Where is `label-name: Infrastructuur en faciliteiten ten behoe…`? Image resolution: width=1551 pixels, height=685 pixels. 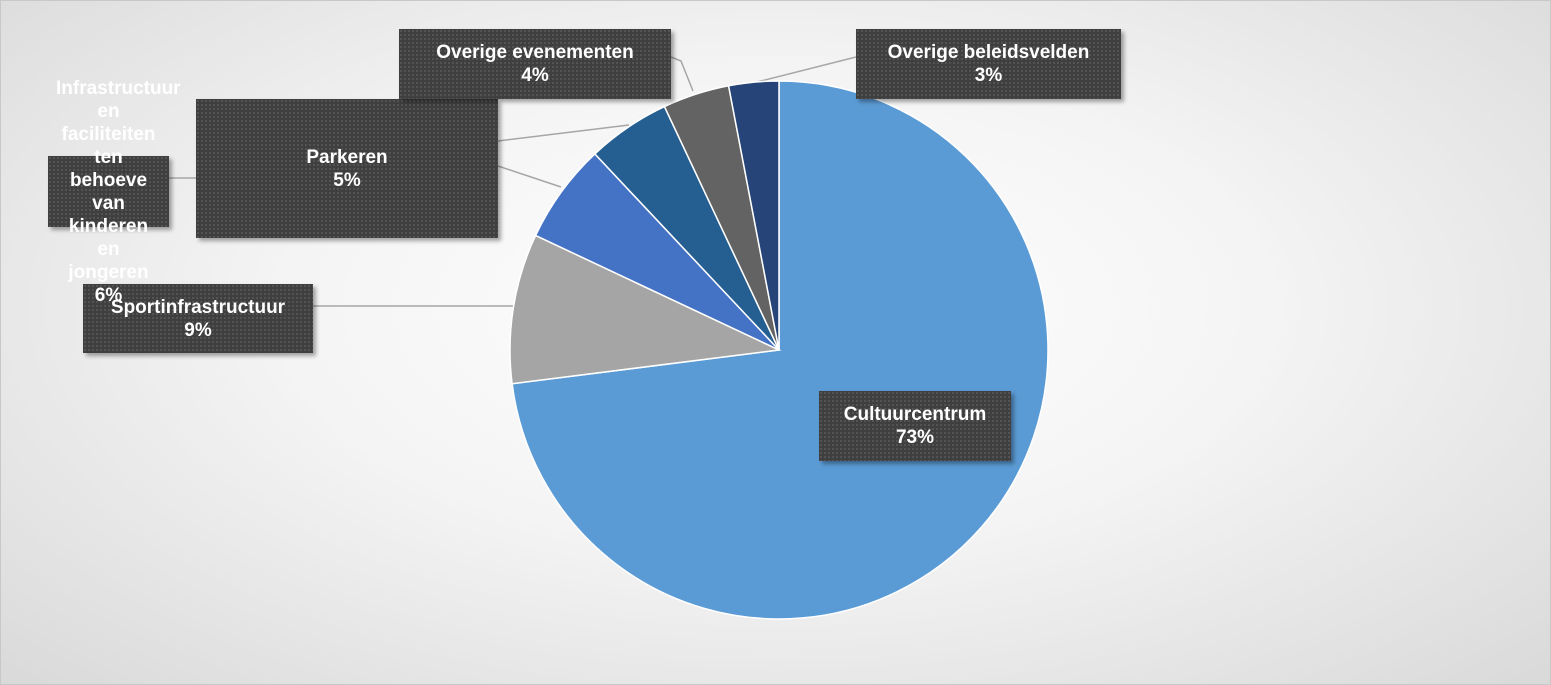
label-name: Infrastructuur en faciliteiten ten behoe… is located at coordinates (118, 180).